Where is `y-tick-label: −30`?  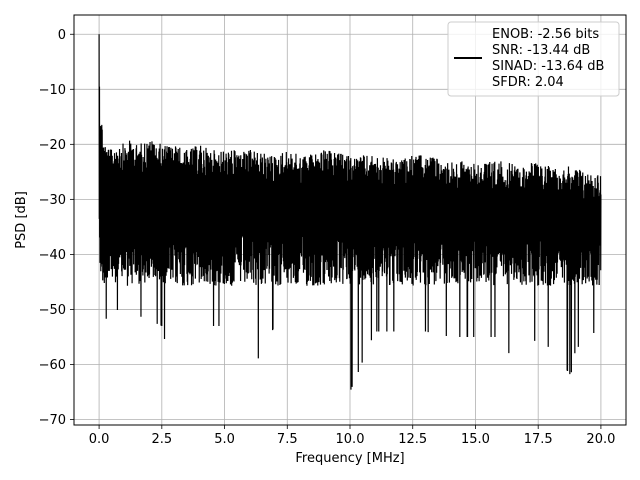
y-tick-label: −30 is located at coordinates (52, 200).